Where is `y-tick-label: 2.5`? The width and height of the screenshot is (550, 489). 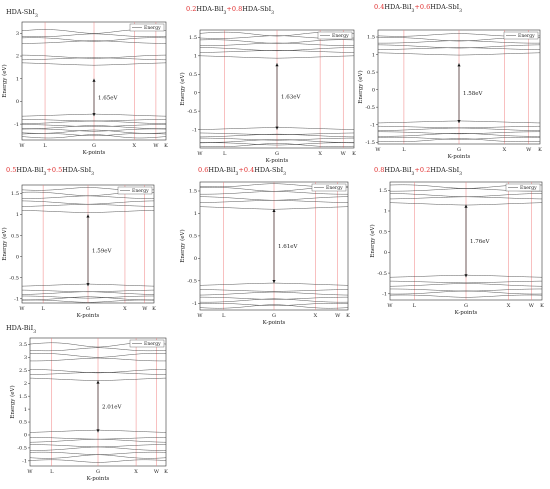
y-tick-label: 2.5 is located at coordinates (23, 371).